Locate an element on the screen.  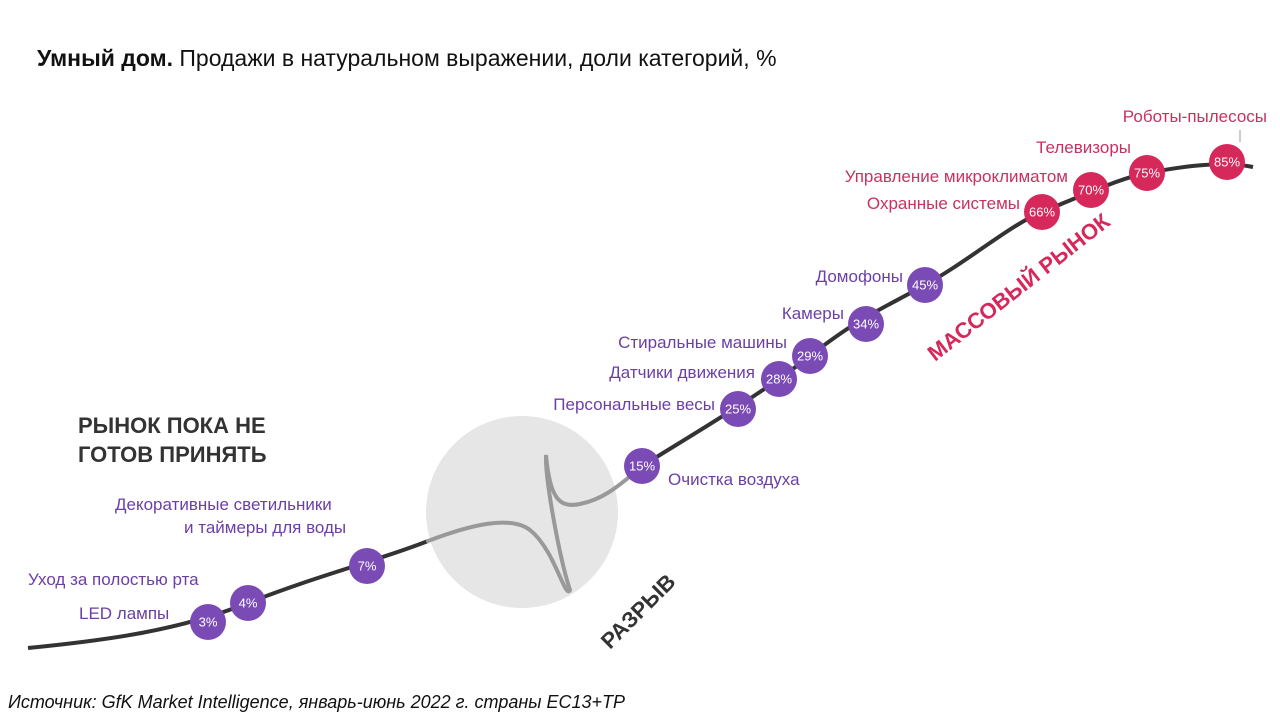
label-climate: Управление микроклиматом is located at coordinates (956, 176).